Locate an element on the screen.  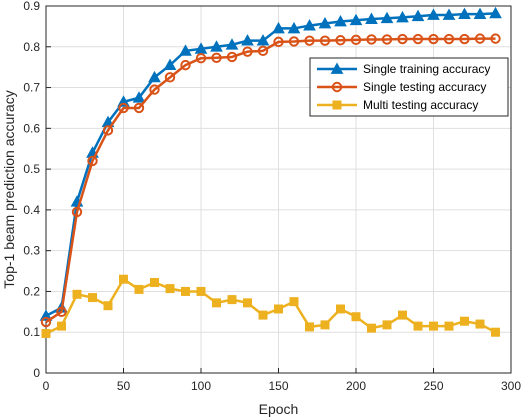
x-tick-label: 150 is located at coordinates (278, 386).